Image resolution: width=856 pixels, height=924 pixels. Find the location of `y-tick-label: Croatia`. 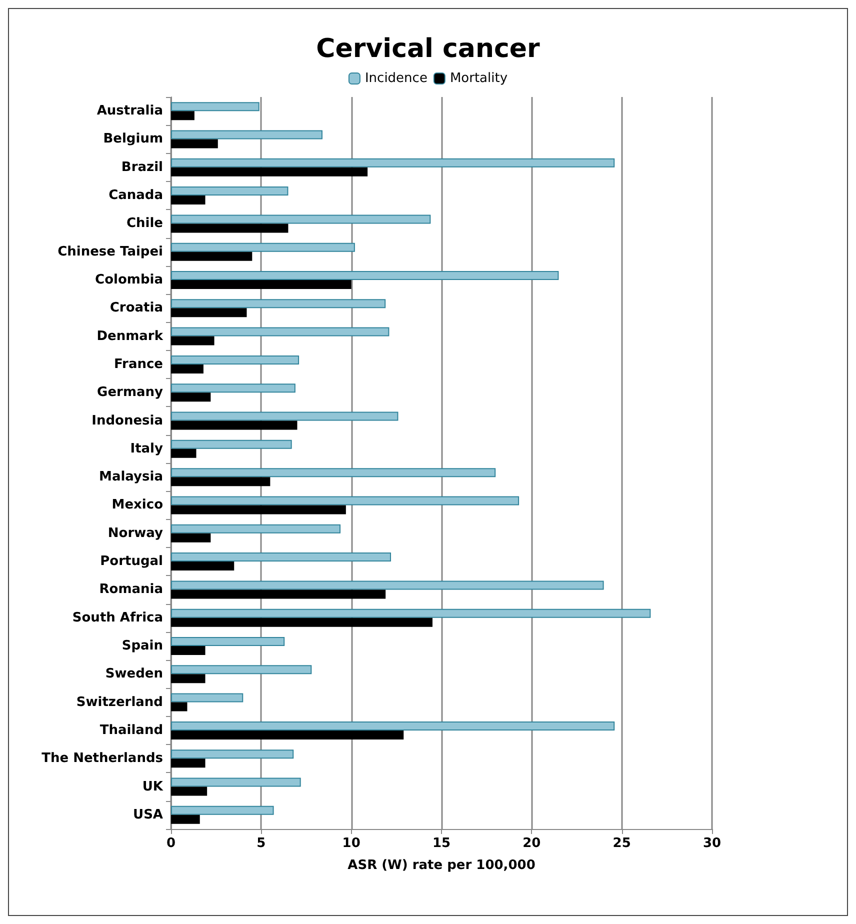

y-tick-label: Croatia is located at coordinates (136, 308).